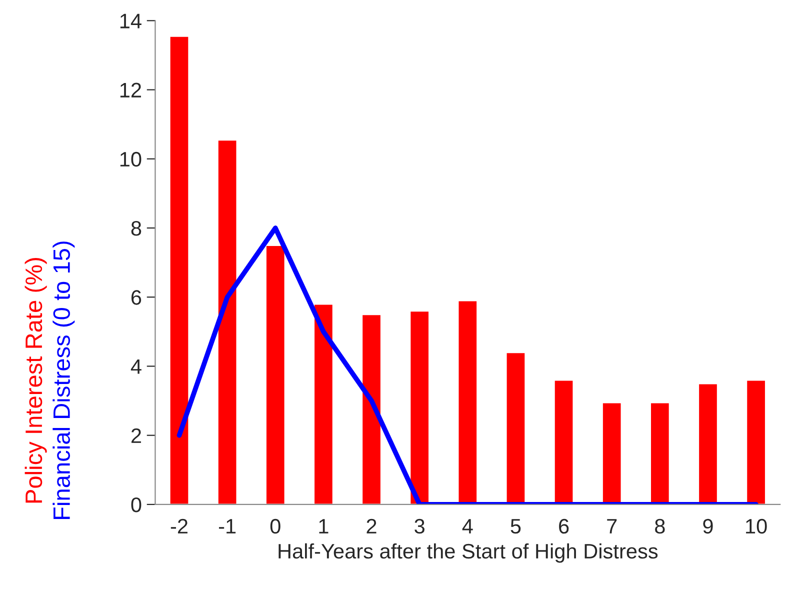 This screenshot has width=796, height=590. I want to click on text: Financial Distress (0 to 15), so click(63, 381).